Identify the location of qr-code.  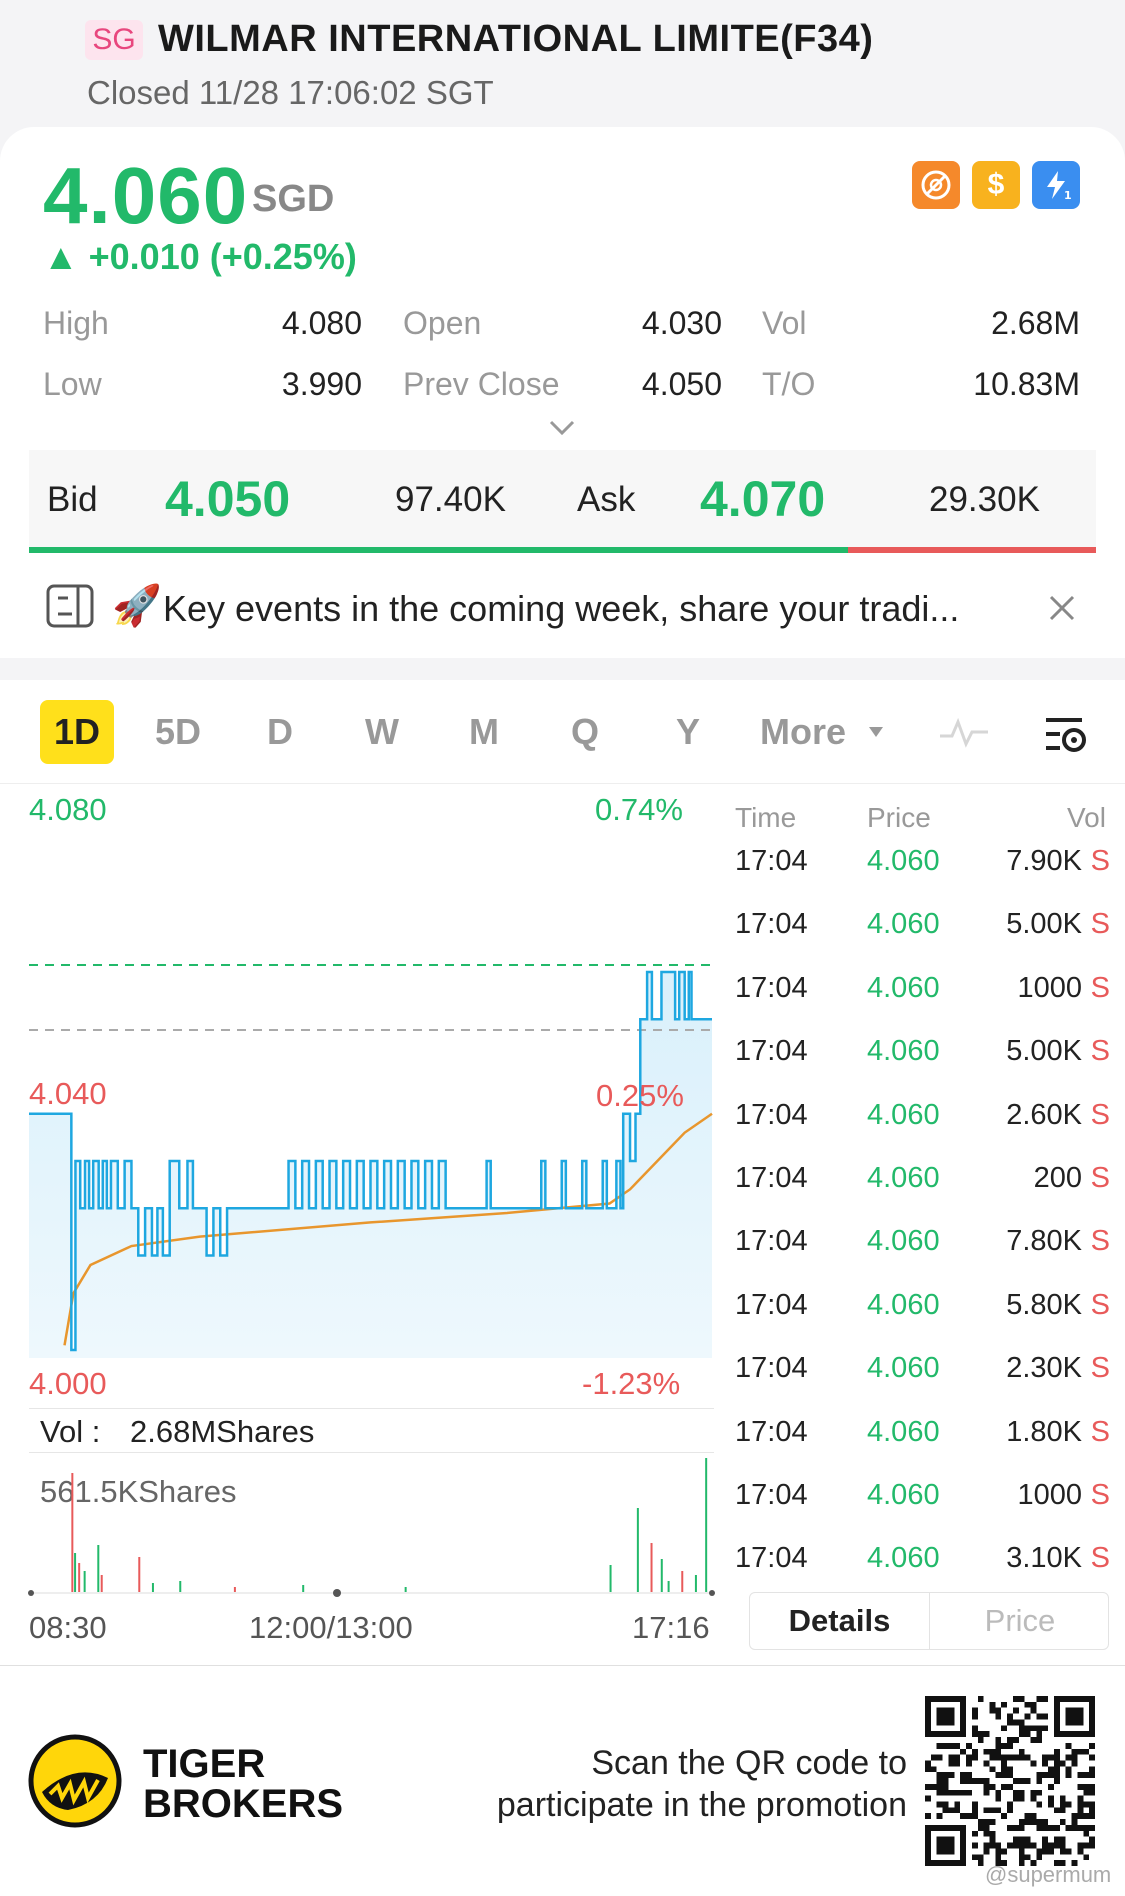
(1010, 1781).